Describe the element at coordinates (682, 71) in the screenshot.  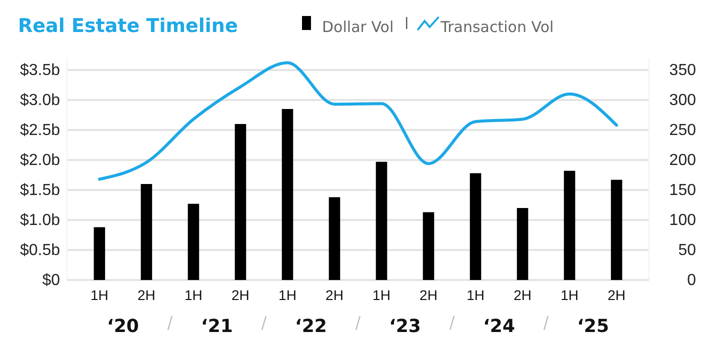
I see `y2-tick-label: 350` at that location.